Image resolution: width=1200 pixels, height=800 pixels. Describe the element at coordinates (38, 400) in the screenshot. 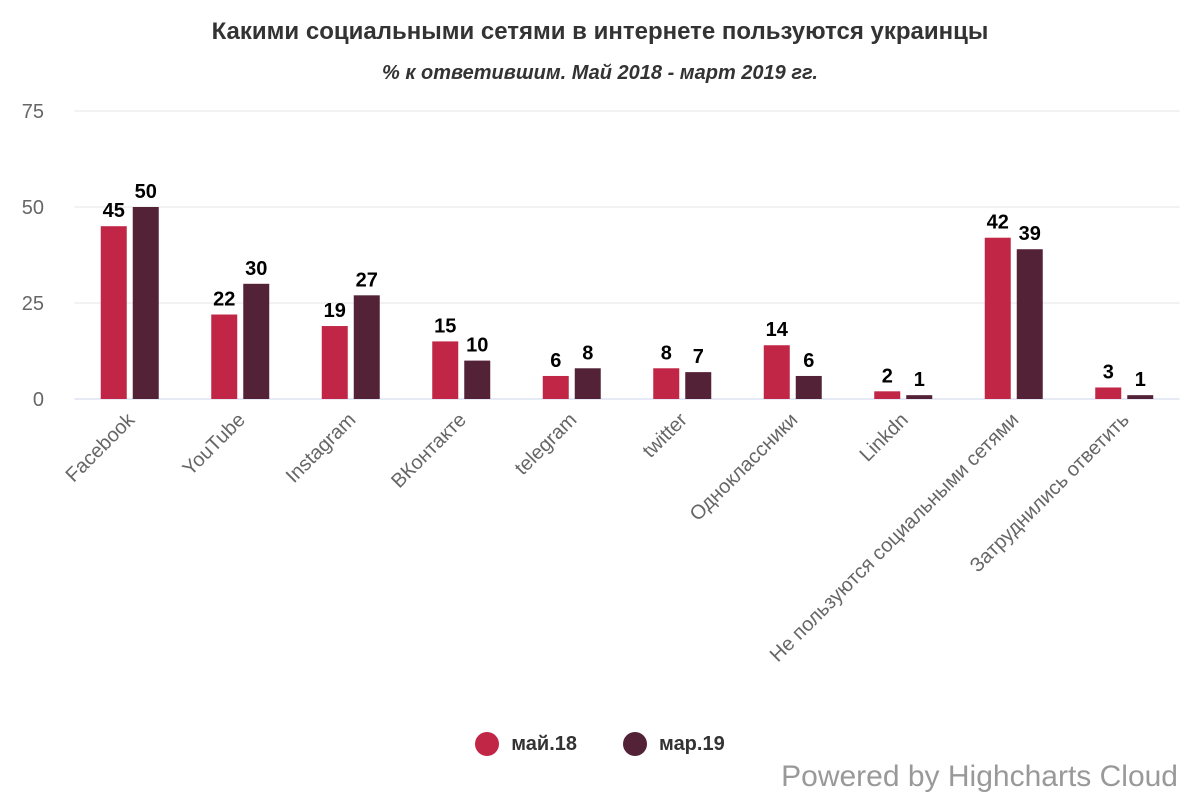

I see `y-tick-label: 0` at that location.